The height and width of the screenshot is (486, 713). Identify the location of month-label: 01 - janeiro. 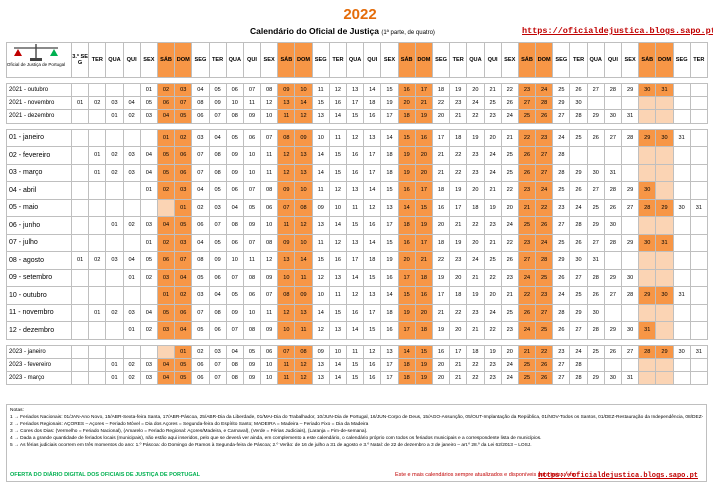
(39, 138).